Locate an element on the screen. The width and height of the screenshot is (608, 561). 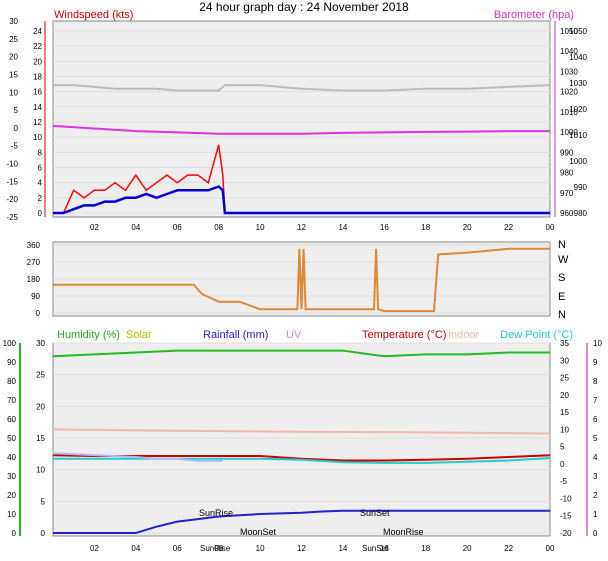
humidity-tick: 0 is located at coordinates (14, 533).